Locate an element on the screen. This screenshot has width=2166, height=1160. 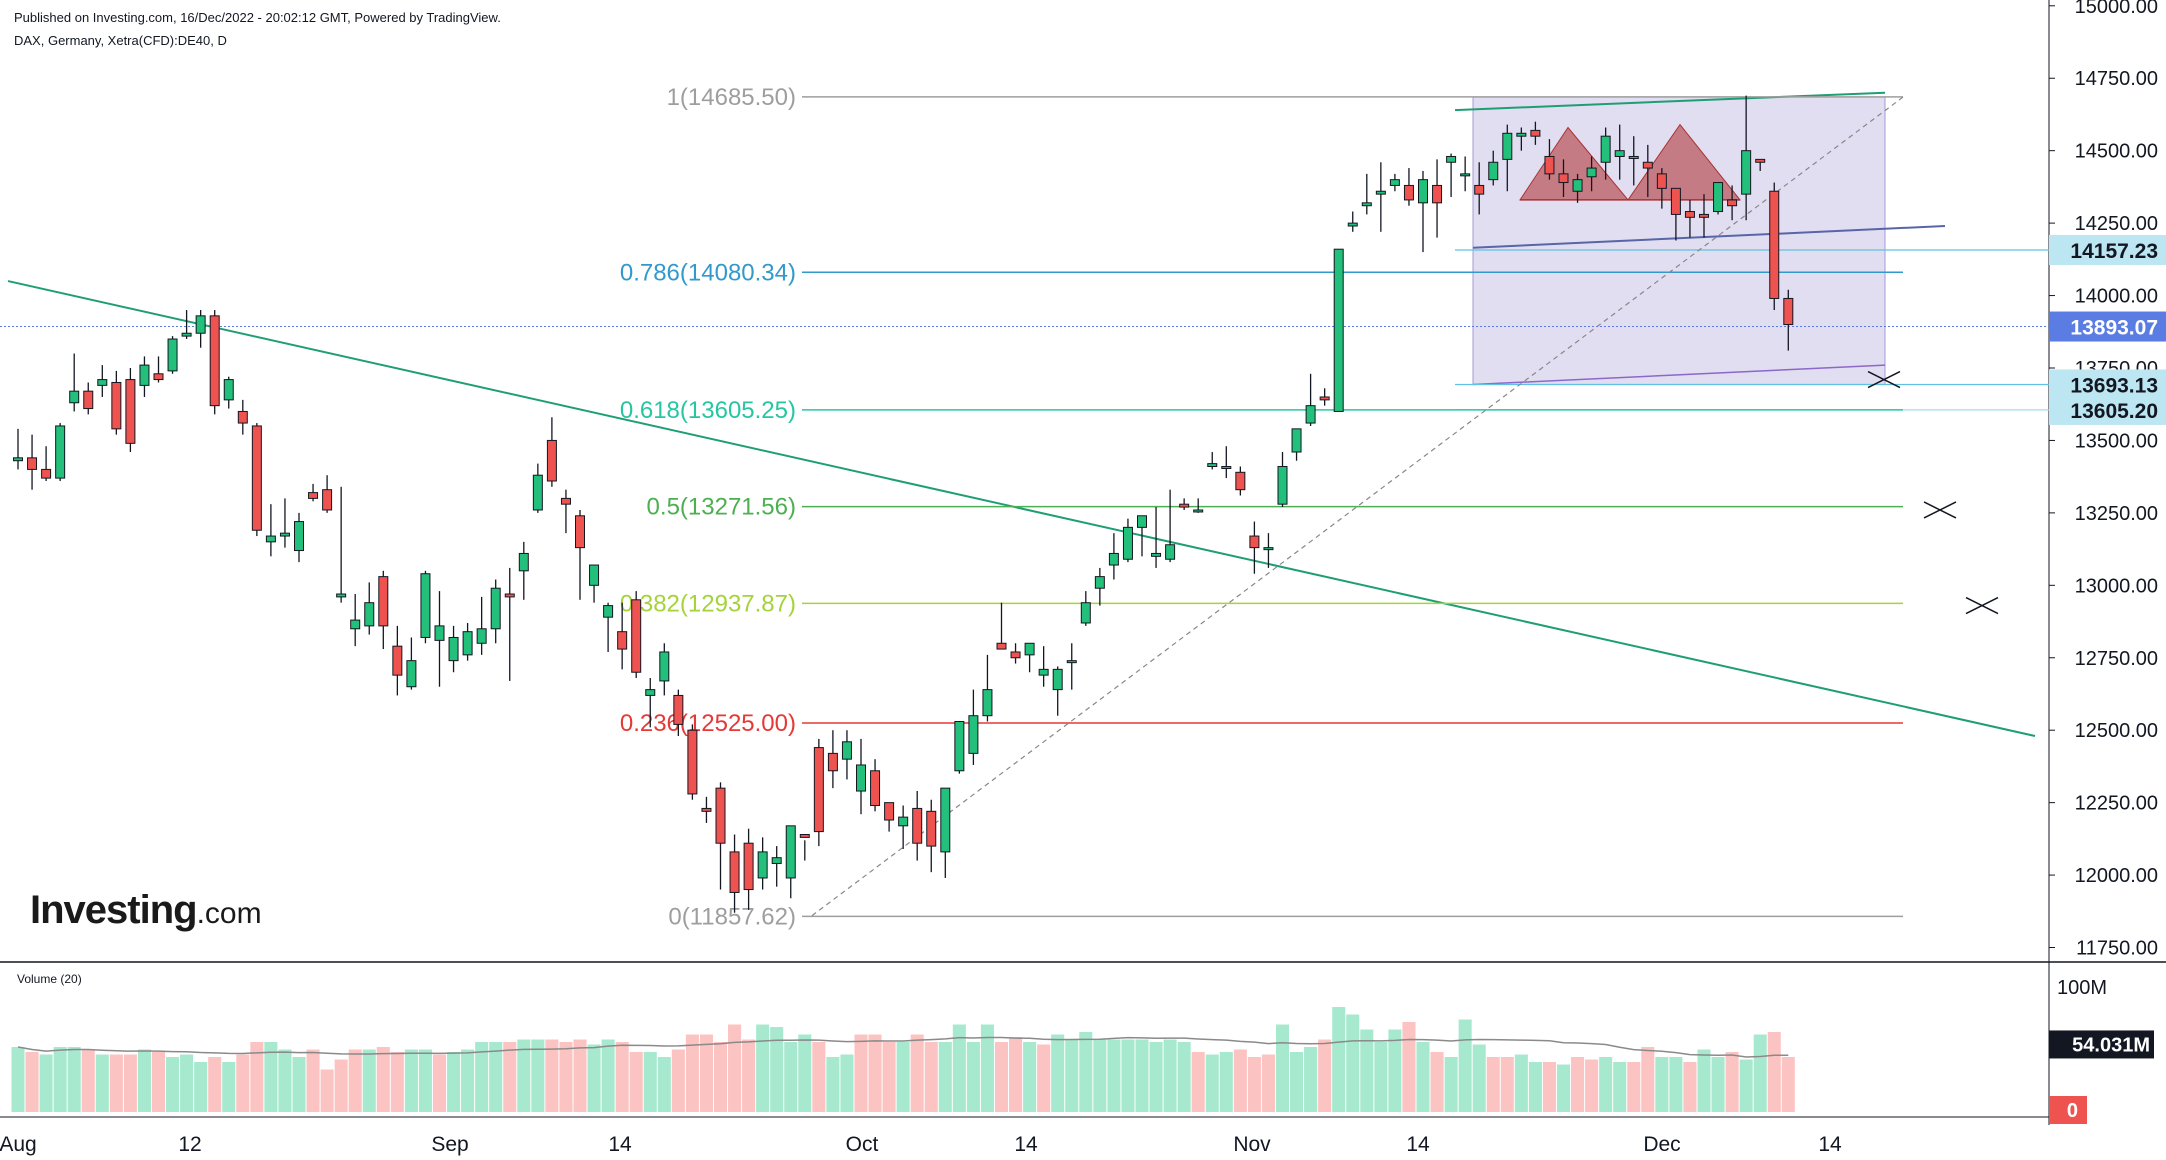
y-tick-label: 13000.00 is located at coordinates (2116, 586).